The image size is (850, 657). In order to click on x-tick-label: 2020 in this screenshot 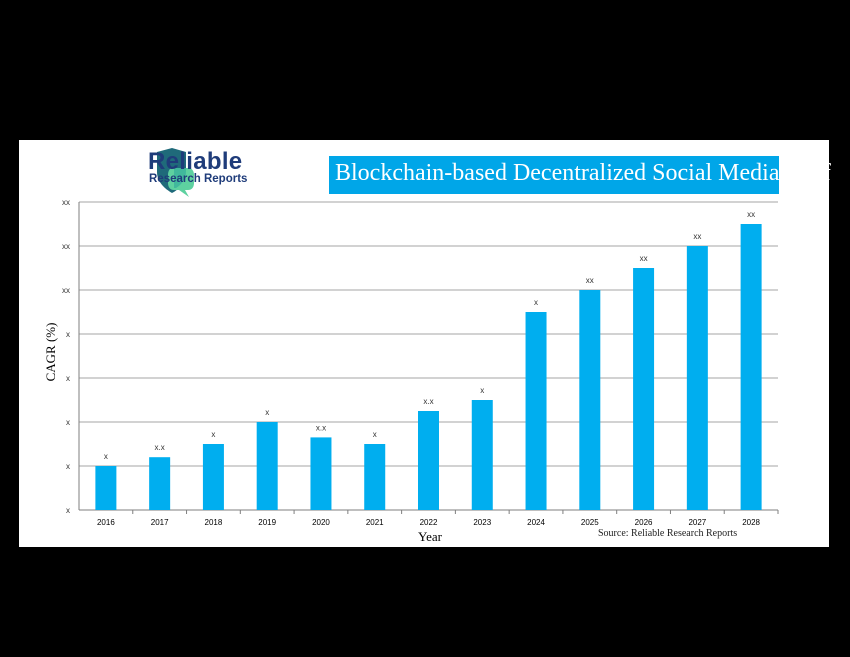, I will do `click(321, 522)`.